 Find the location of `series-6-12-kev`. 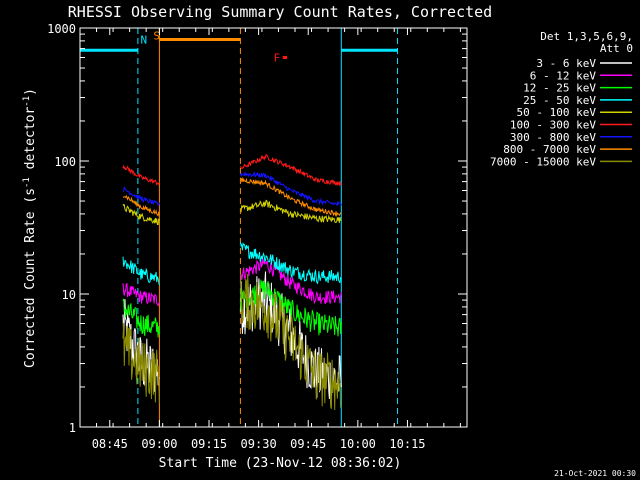

series-6-12-kev is located at coordinates (232, 282).